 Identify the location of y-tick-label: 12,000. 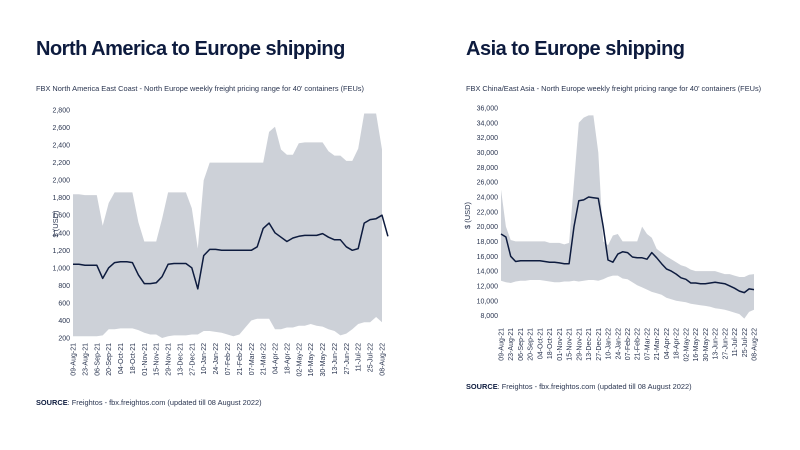
(488, 286).